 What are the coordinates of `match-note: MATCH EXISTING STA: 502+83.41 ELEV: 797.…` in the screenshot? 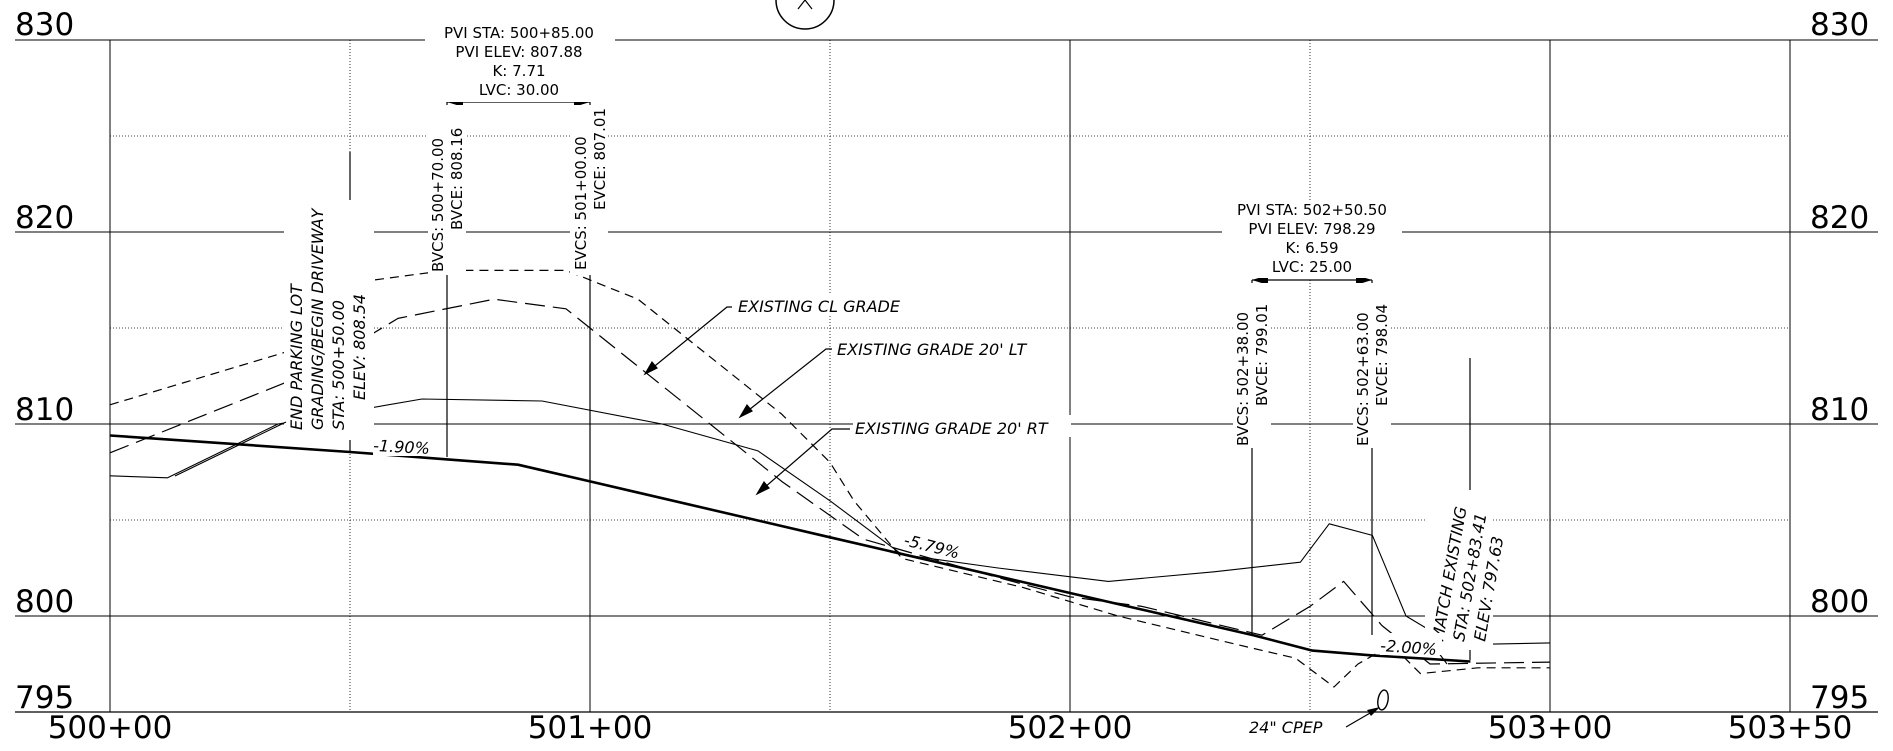 It's located at (1466, 511).